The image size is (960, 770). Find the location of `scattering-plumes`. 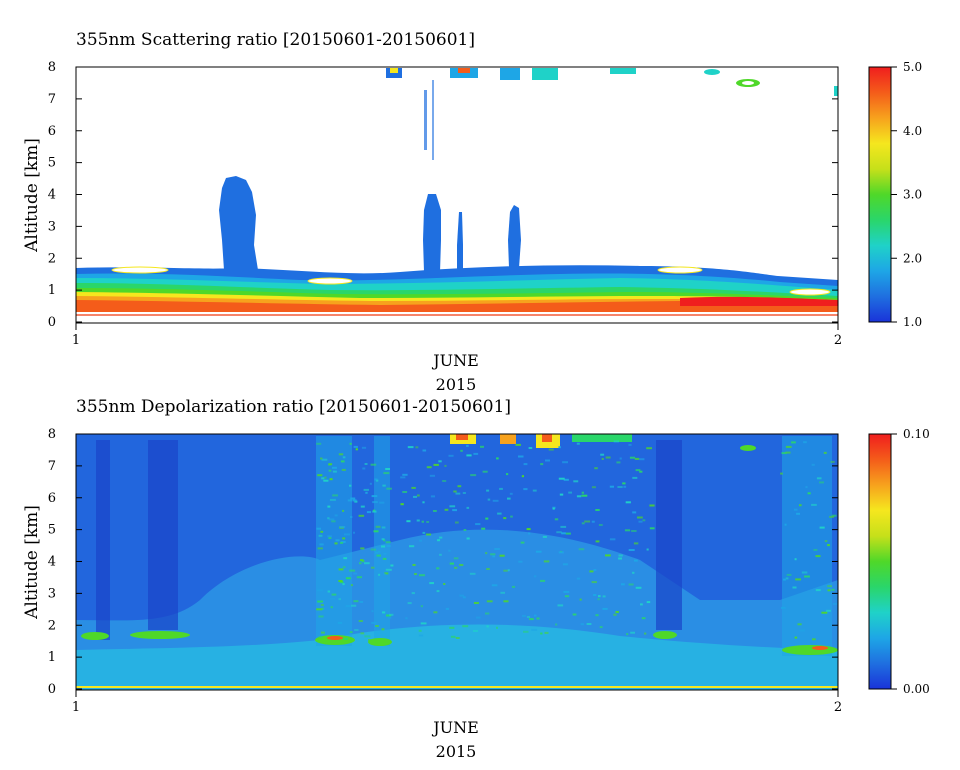

scattering-plumes is located at coordinates (370, 224).